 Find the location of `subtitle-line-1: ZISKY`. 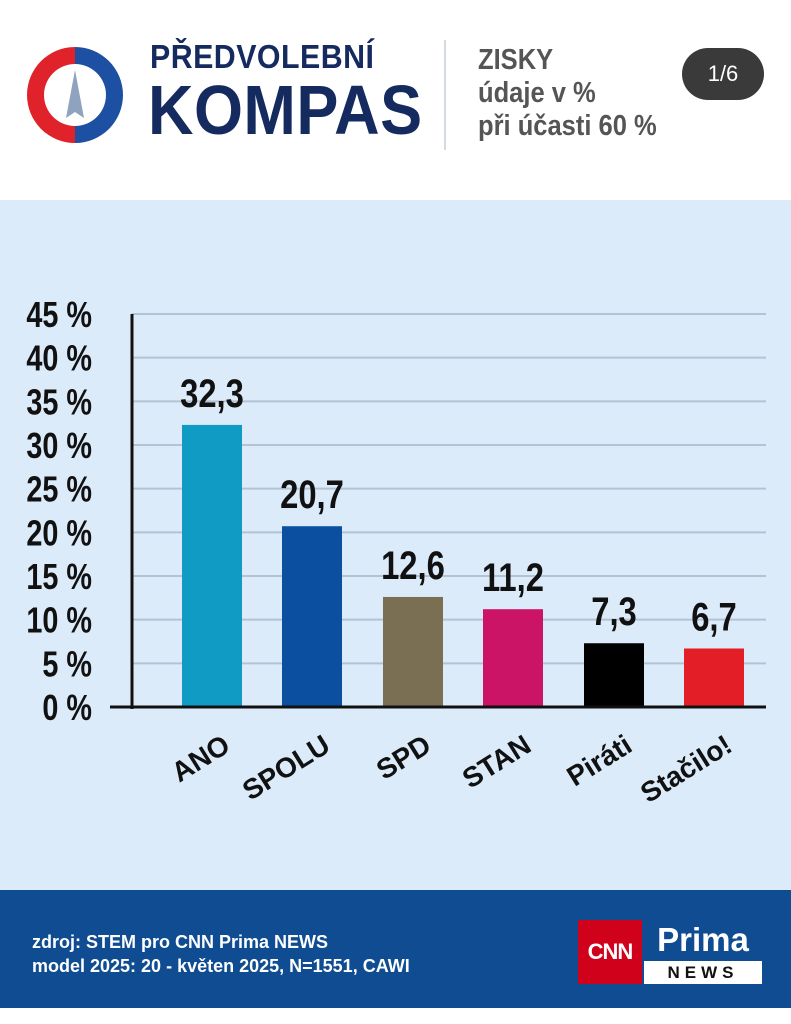

subtitle-line-1: ZISKY is located at coordinates (516, 60).